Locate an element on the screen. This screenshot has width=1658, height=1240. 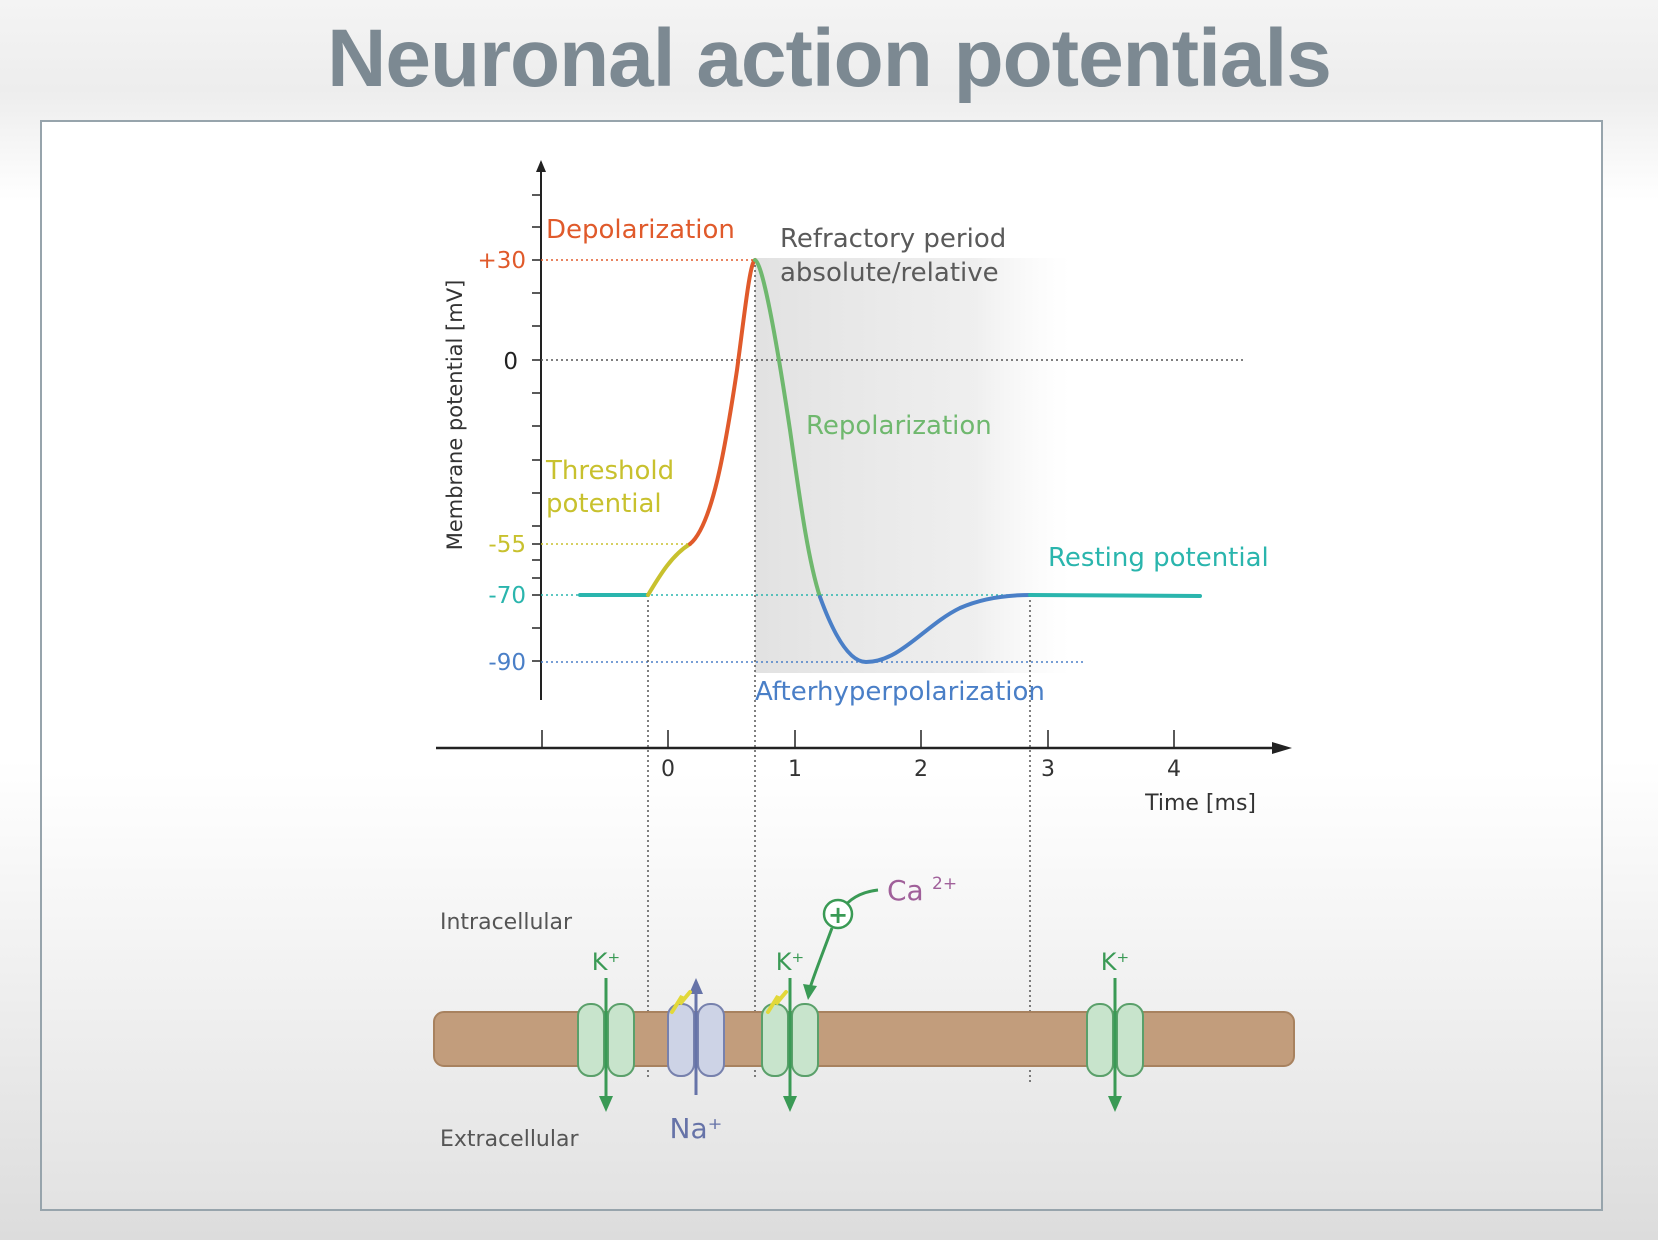
x-tick-1: 1 is located at coordinates (795, 769).